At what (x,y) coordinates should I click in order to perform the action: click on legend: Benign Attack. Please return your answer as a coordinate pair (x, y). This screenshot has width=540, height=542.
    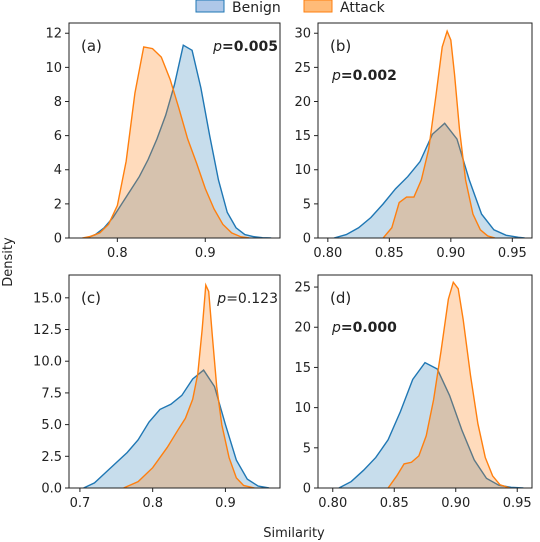
    Looking at the image, I should click on (290, 8).